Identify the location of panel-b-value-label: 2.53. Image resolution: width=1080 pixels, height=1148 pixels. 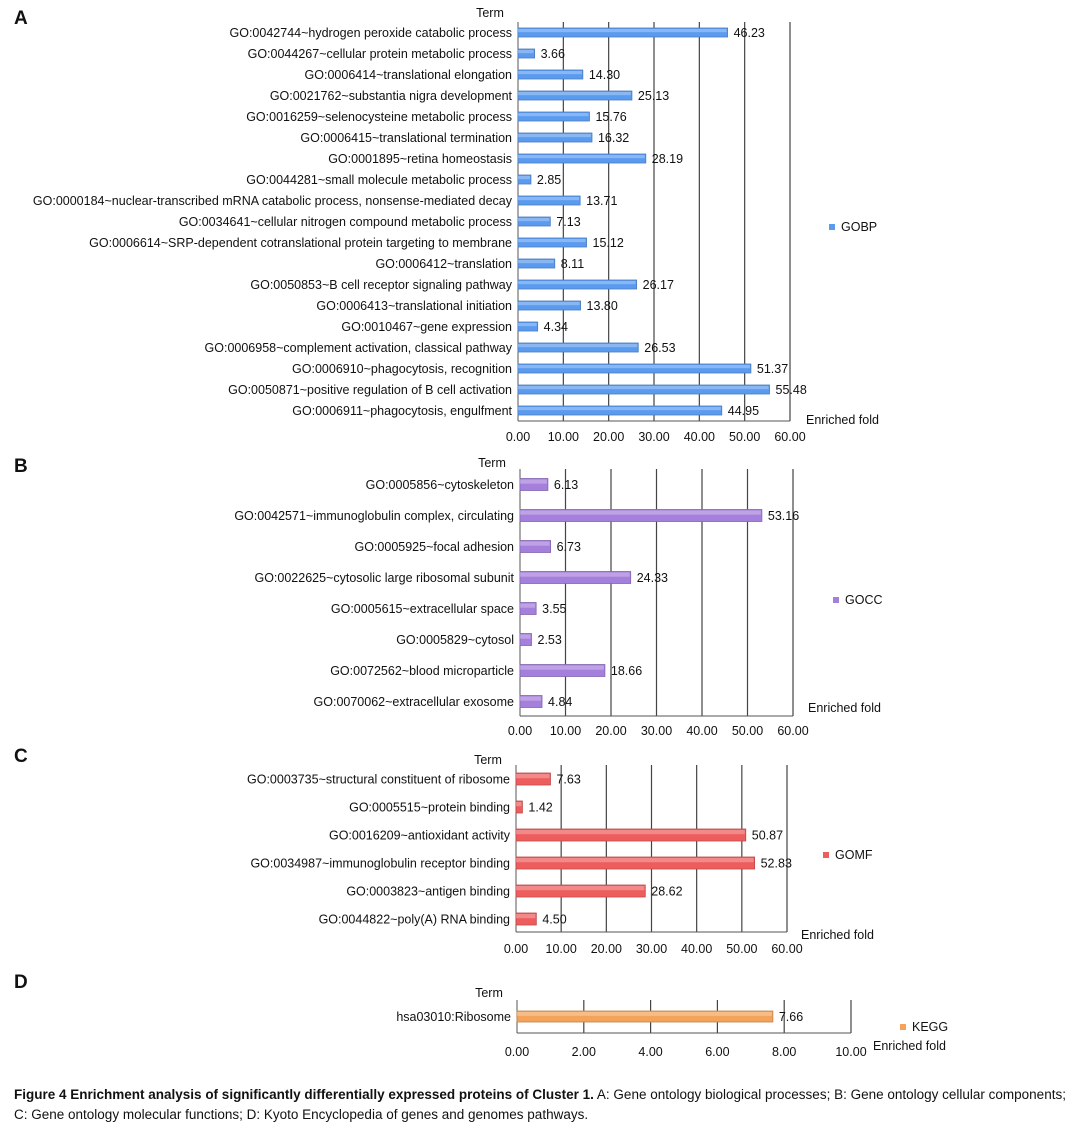
(550, 640).